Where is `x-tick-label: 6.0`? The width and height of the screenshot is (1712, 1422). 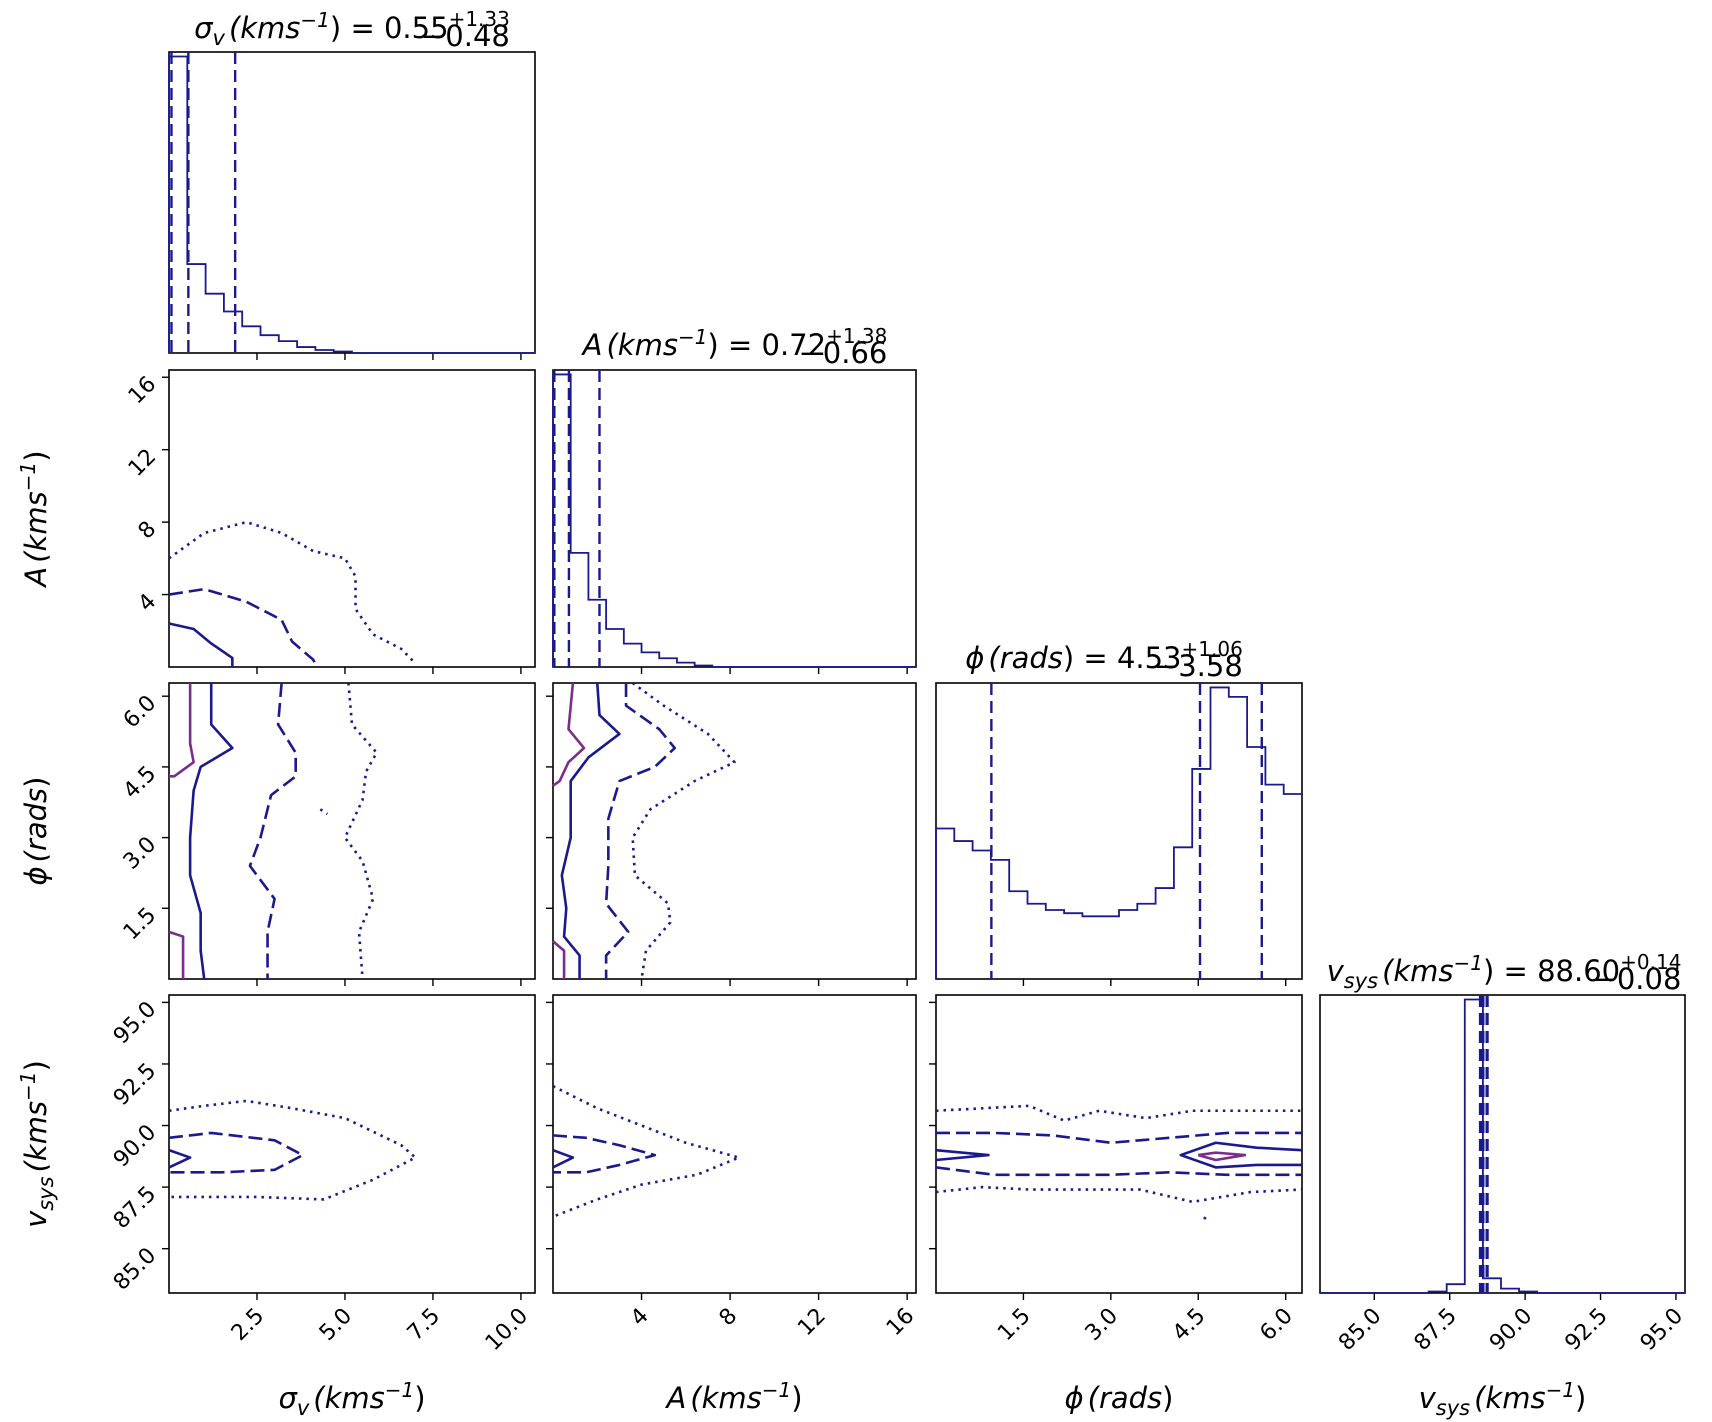
x-tick-label: 6.0 is located at coordinates (1276, 1325).